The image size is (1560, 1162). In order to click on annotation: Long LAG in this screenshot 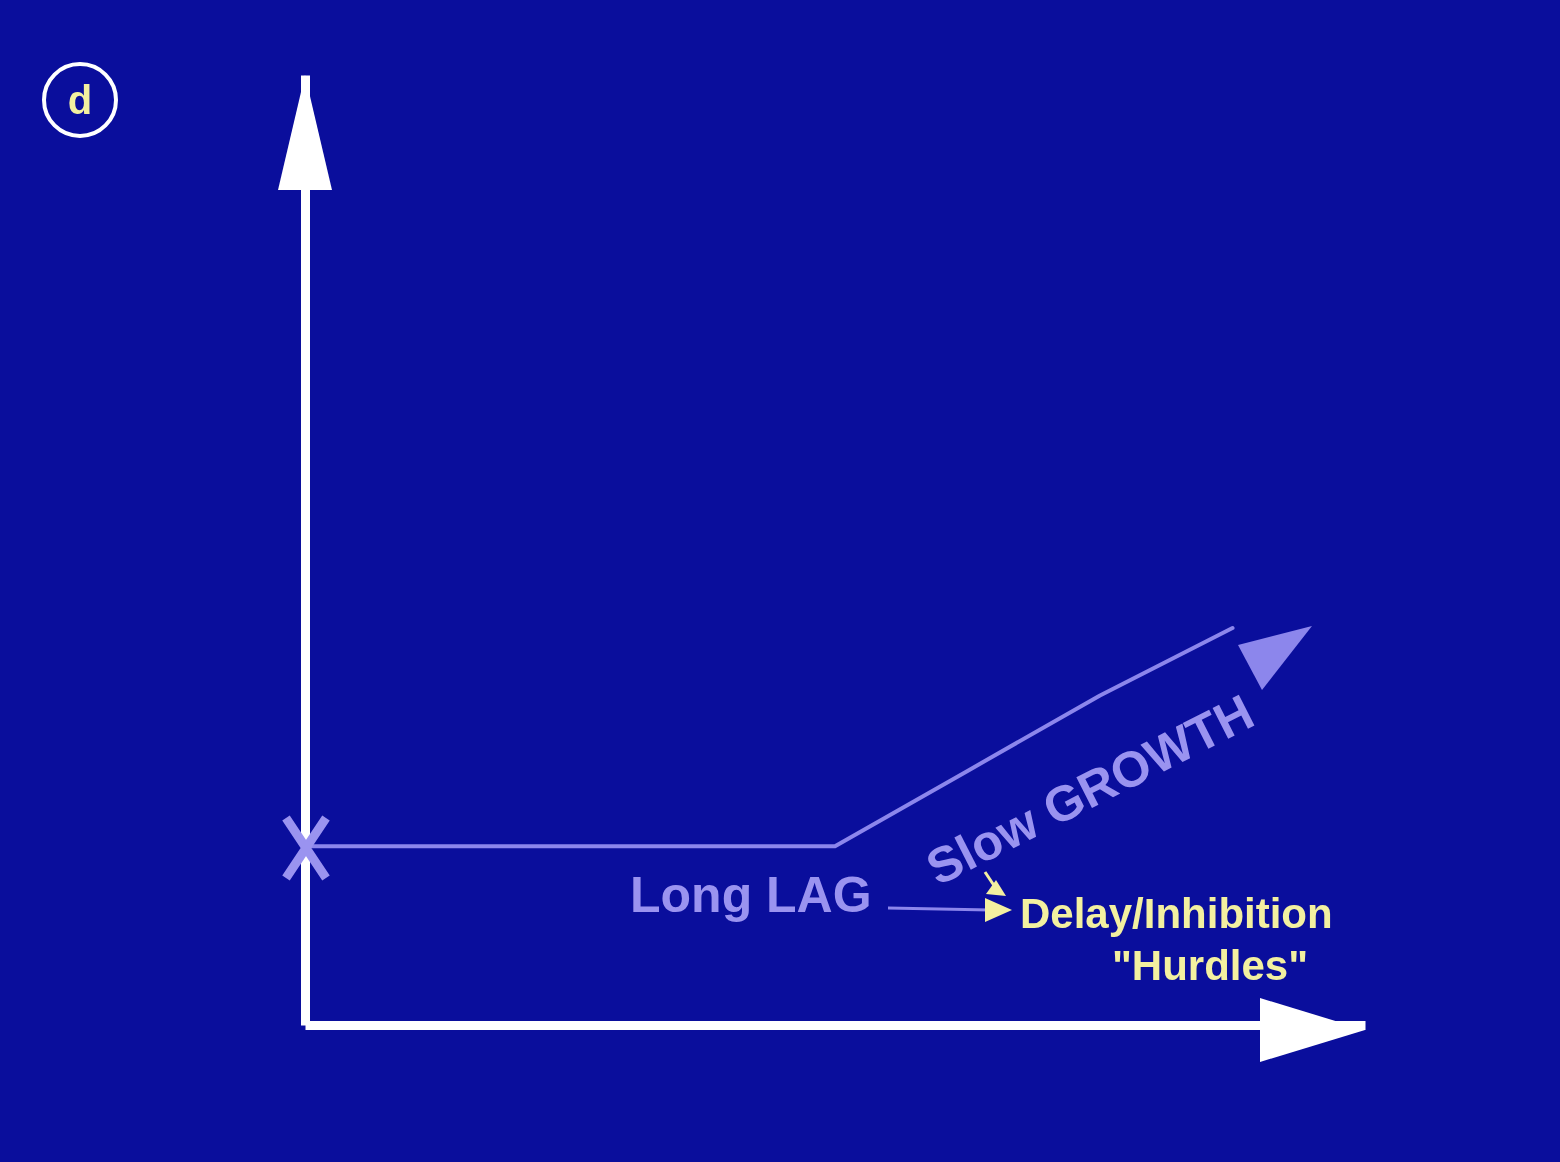, I will do `click(751, 895)`.